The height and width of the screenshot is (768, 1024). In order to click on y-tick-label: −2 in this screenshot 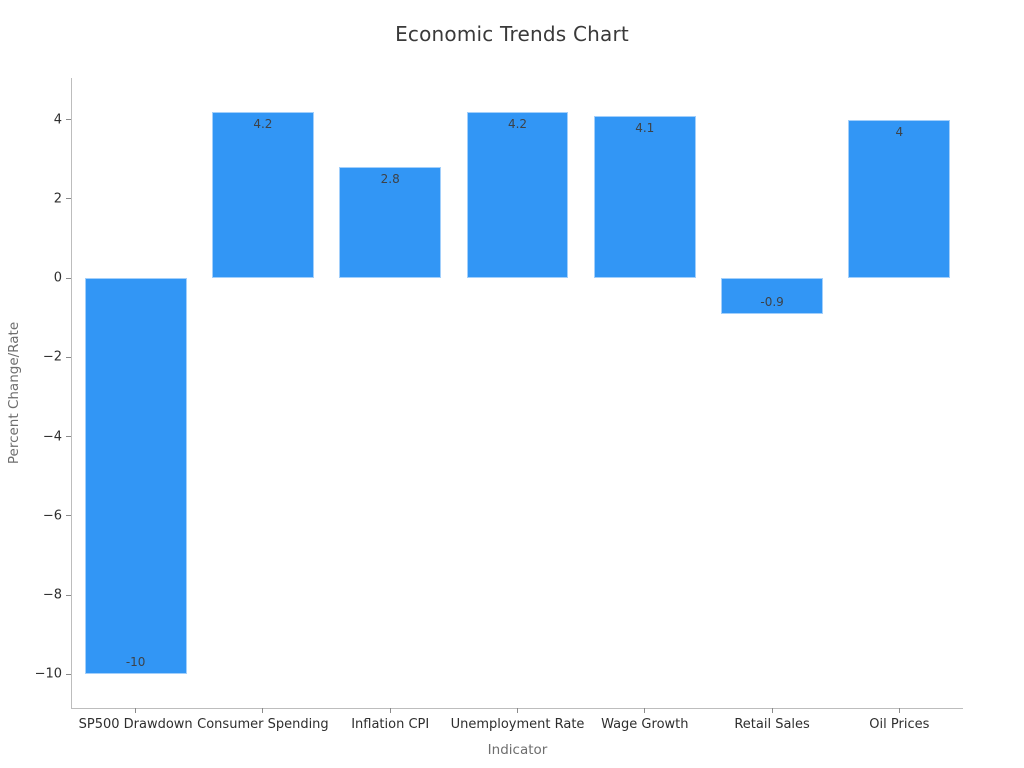, I will do `click(52, 357)`.